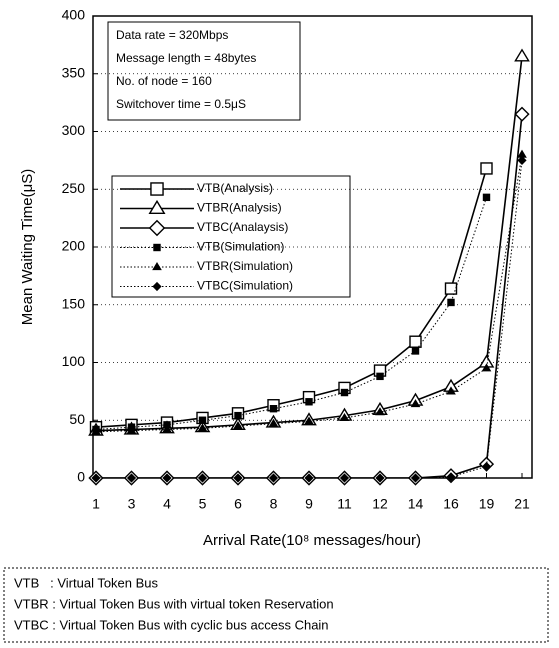 The image size is (559, 648). I want to click on x-tick-label: 1, so click(96, 504).